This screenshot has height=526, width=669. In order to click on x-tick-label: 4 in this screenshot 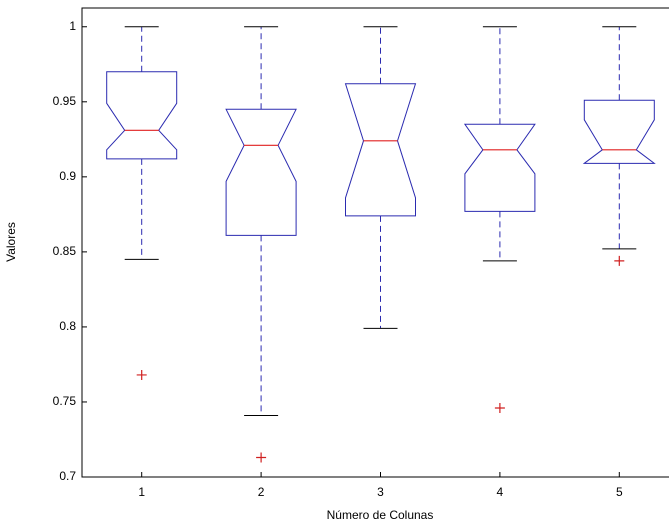, I will do `click(500, 492)`.